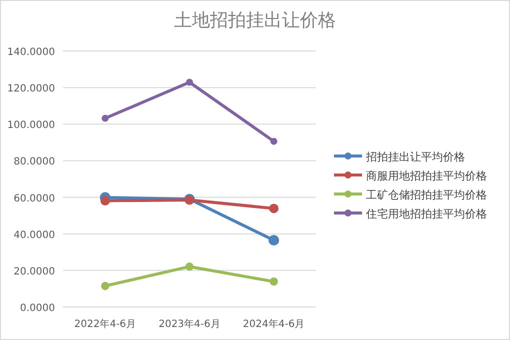  What do you see at coordinates (426, 195) in the screenshot?
I see `legend-label: 工矿仓储招拍挂平均价格` at bounding box center [426, 195].